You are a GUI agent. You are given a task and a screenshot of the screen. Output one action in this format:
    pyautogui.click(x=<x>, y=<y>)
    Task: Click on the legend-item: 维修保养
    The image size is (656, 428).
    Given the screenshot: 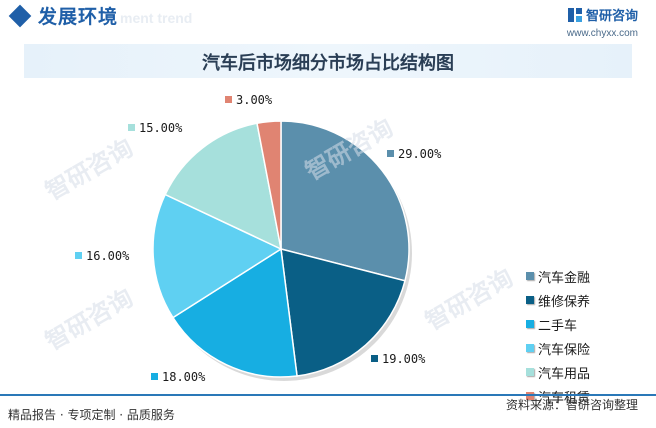 What is the action you would take?
    pyautogui.click(x=558, y=300)
    